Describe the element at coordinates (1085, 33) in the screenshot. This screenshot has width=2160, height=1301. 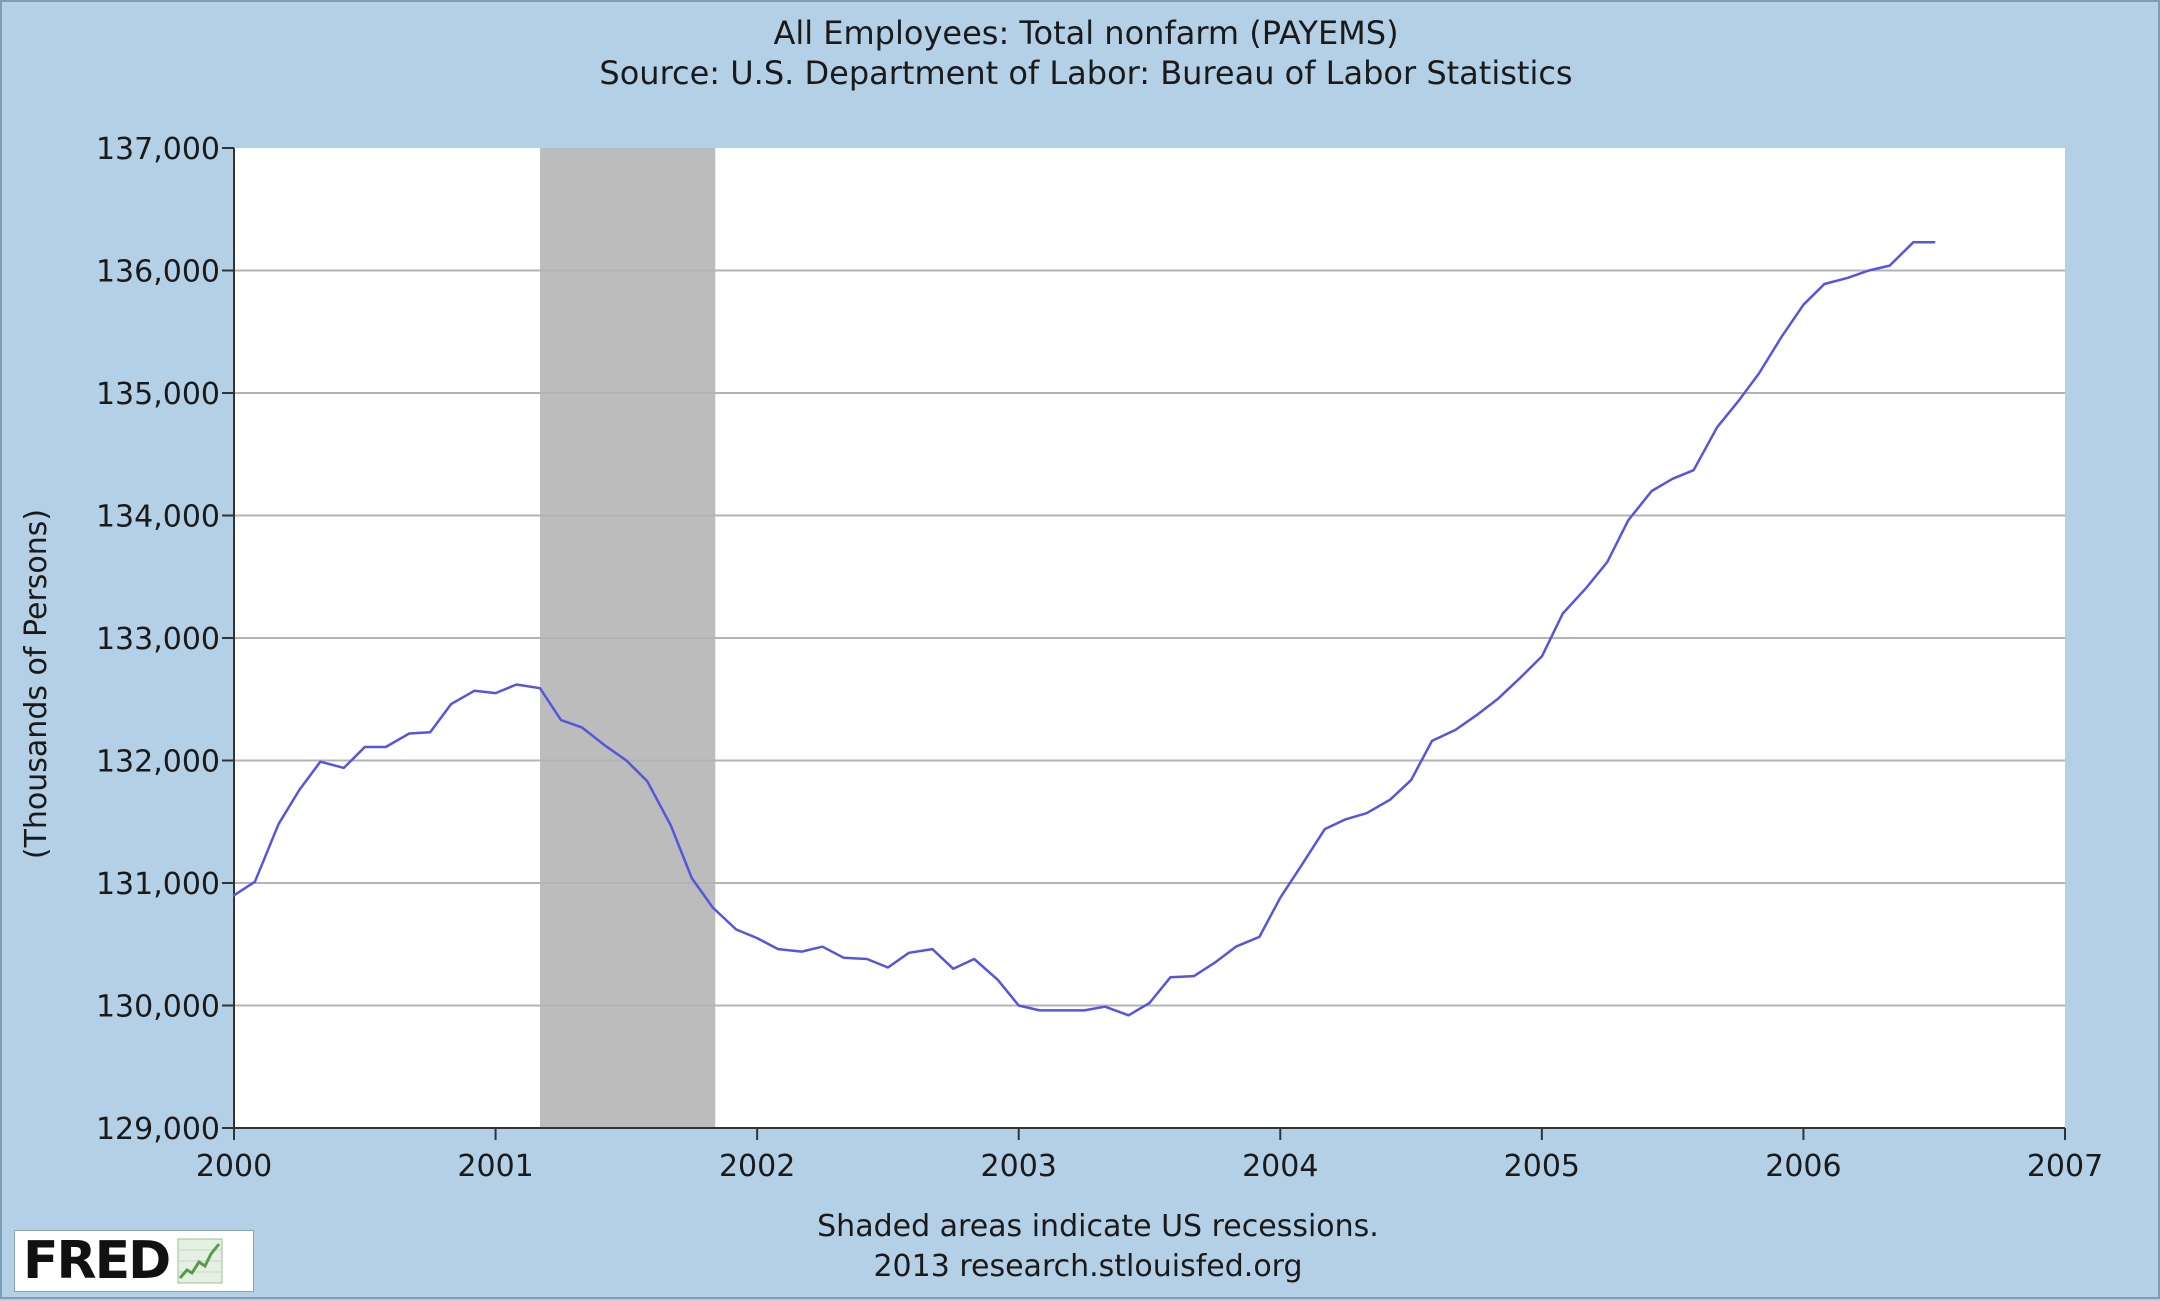
I see `chart-title: All Employees: Total nonfarm (PAYEMS)` at that location.